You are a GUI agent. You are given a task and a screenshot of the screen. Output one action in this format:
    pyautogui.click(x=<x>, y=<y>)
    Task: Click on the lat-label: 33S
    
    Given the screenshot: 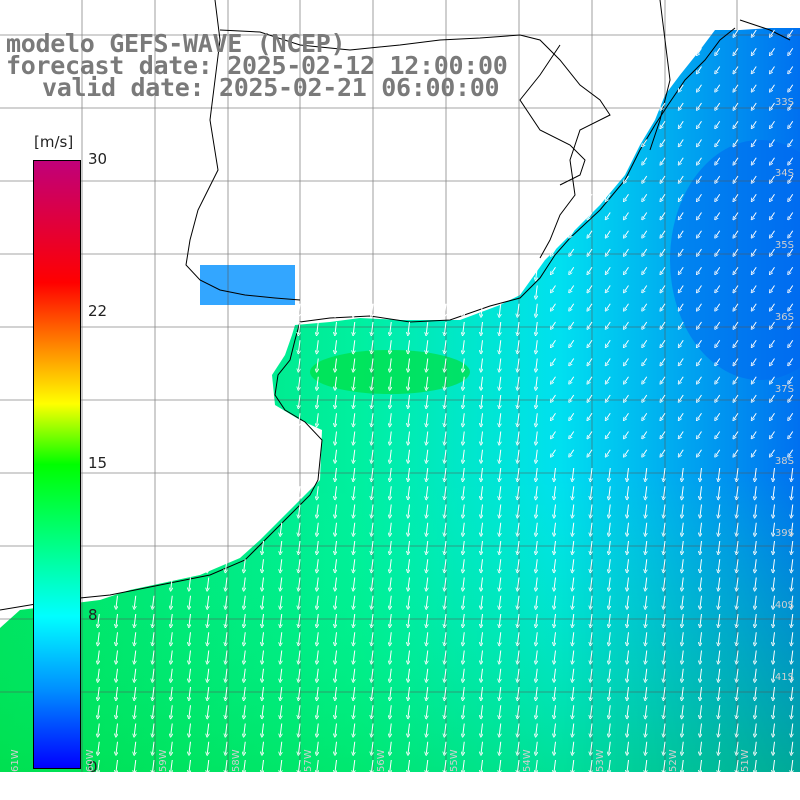 What is the action you would take?
    pyautogui.click(x=784, y=102)
    